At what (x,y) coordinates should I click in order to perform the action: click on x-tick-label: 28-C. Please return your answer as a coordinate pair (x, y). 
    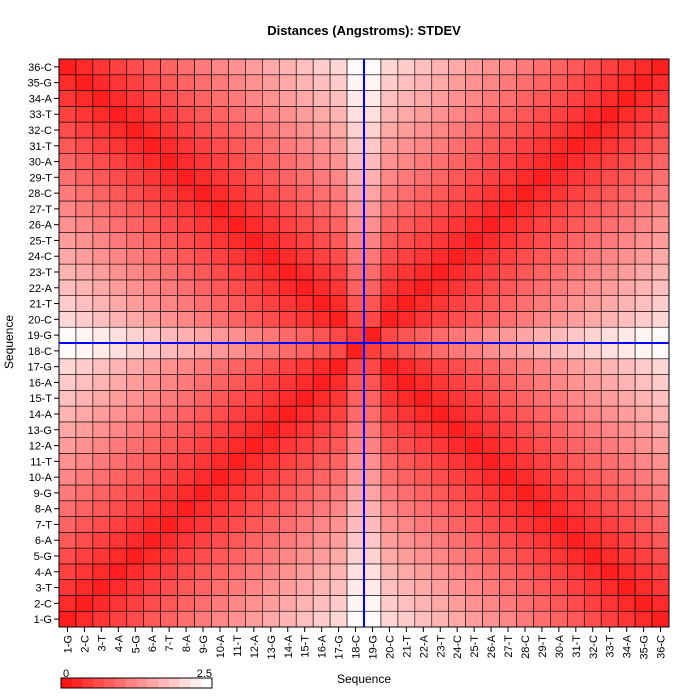
    Looking at the image, I should click on (526, 647).